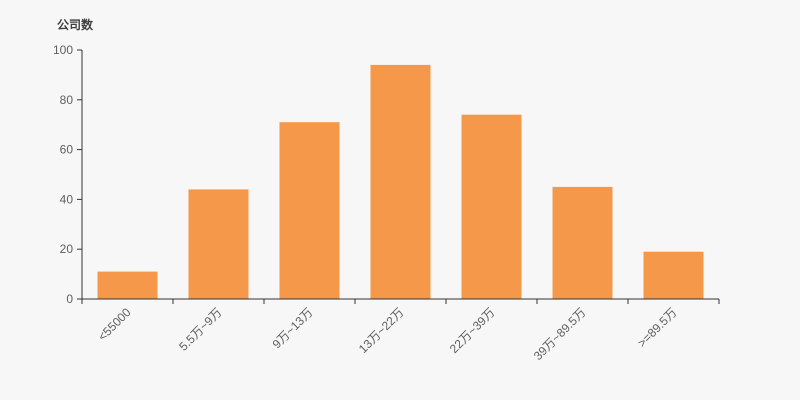  Describe the element at coordinates (560, 334) in the screenshot. I see `x-axis-label: 39万~89.5万` at that location.